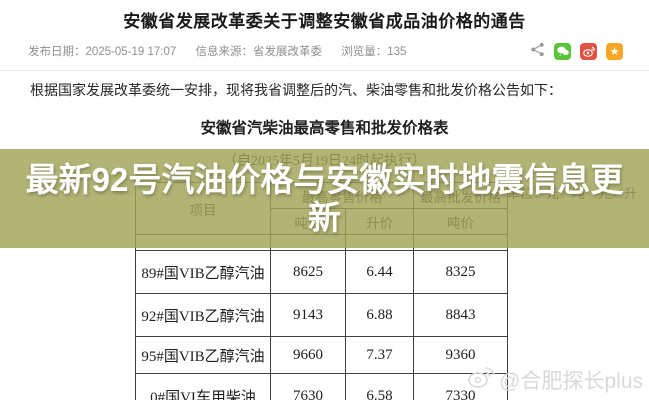 The width and height of the screenshot is (649, 400). Describe the element at coordinates (379, 315) in the screenshot. I see `price-cell: 6.88` at that location.